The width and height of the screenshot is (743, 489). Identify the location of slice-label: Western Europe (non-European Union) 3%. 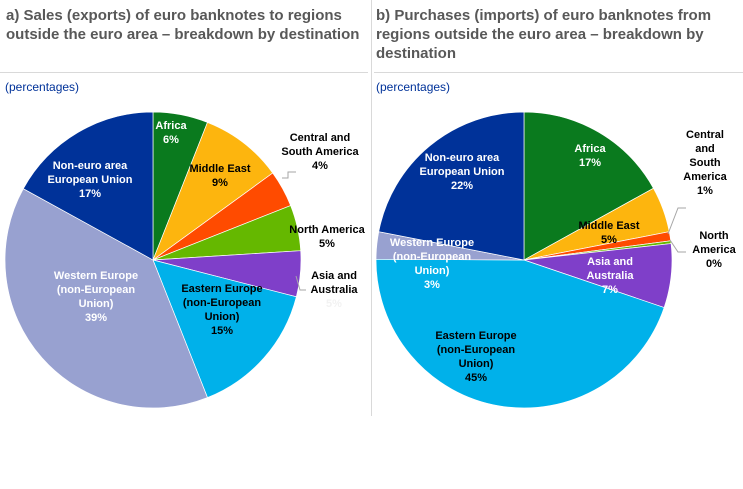
(432, 264).